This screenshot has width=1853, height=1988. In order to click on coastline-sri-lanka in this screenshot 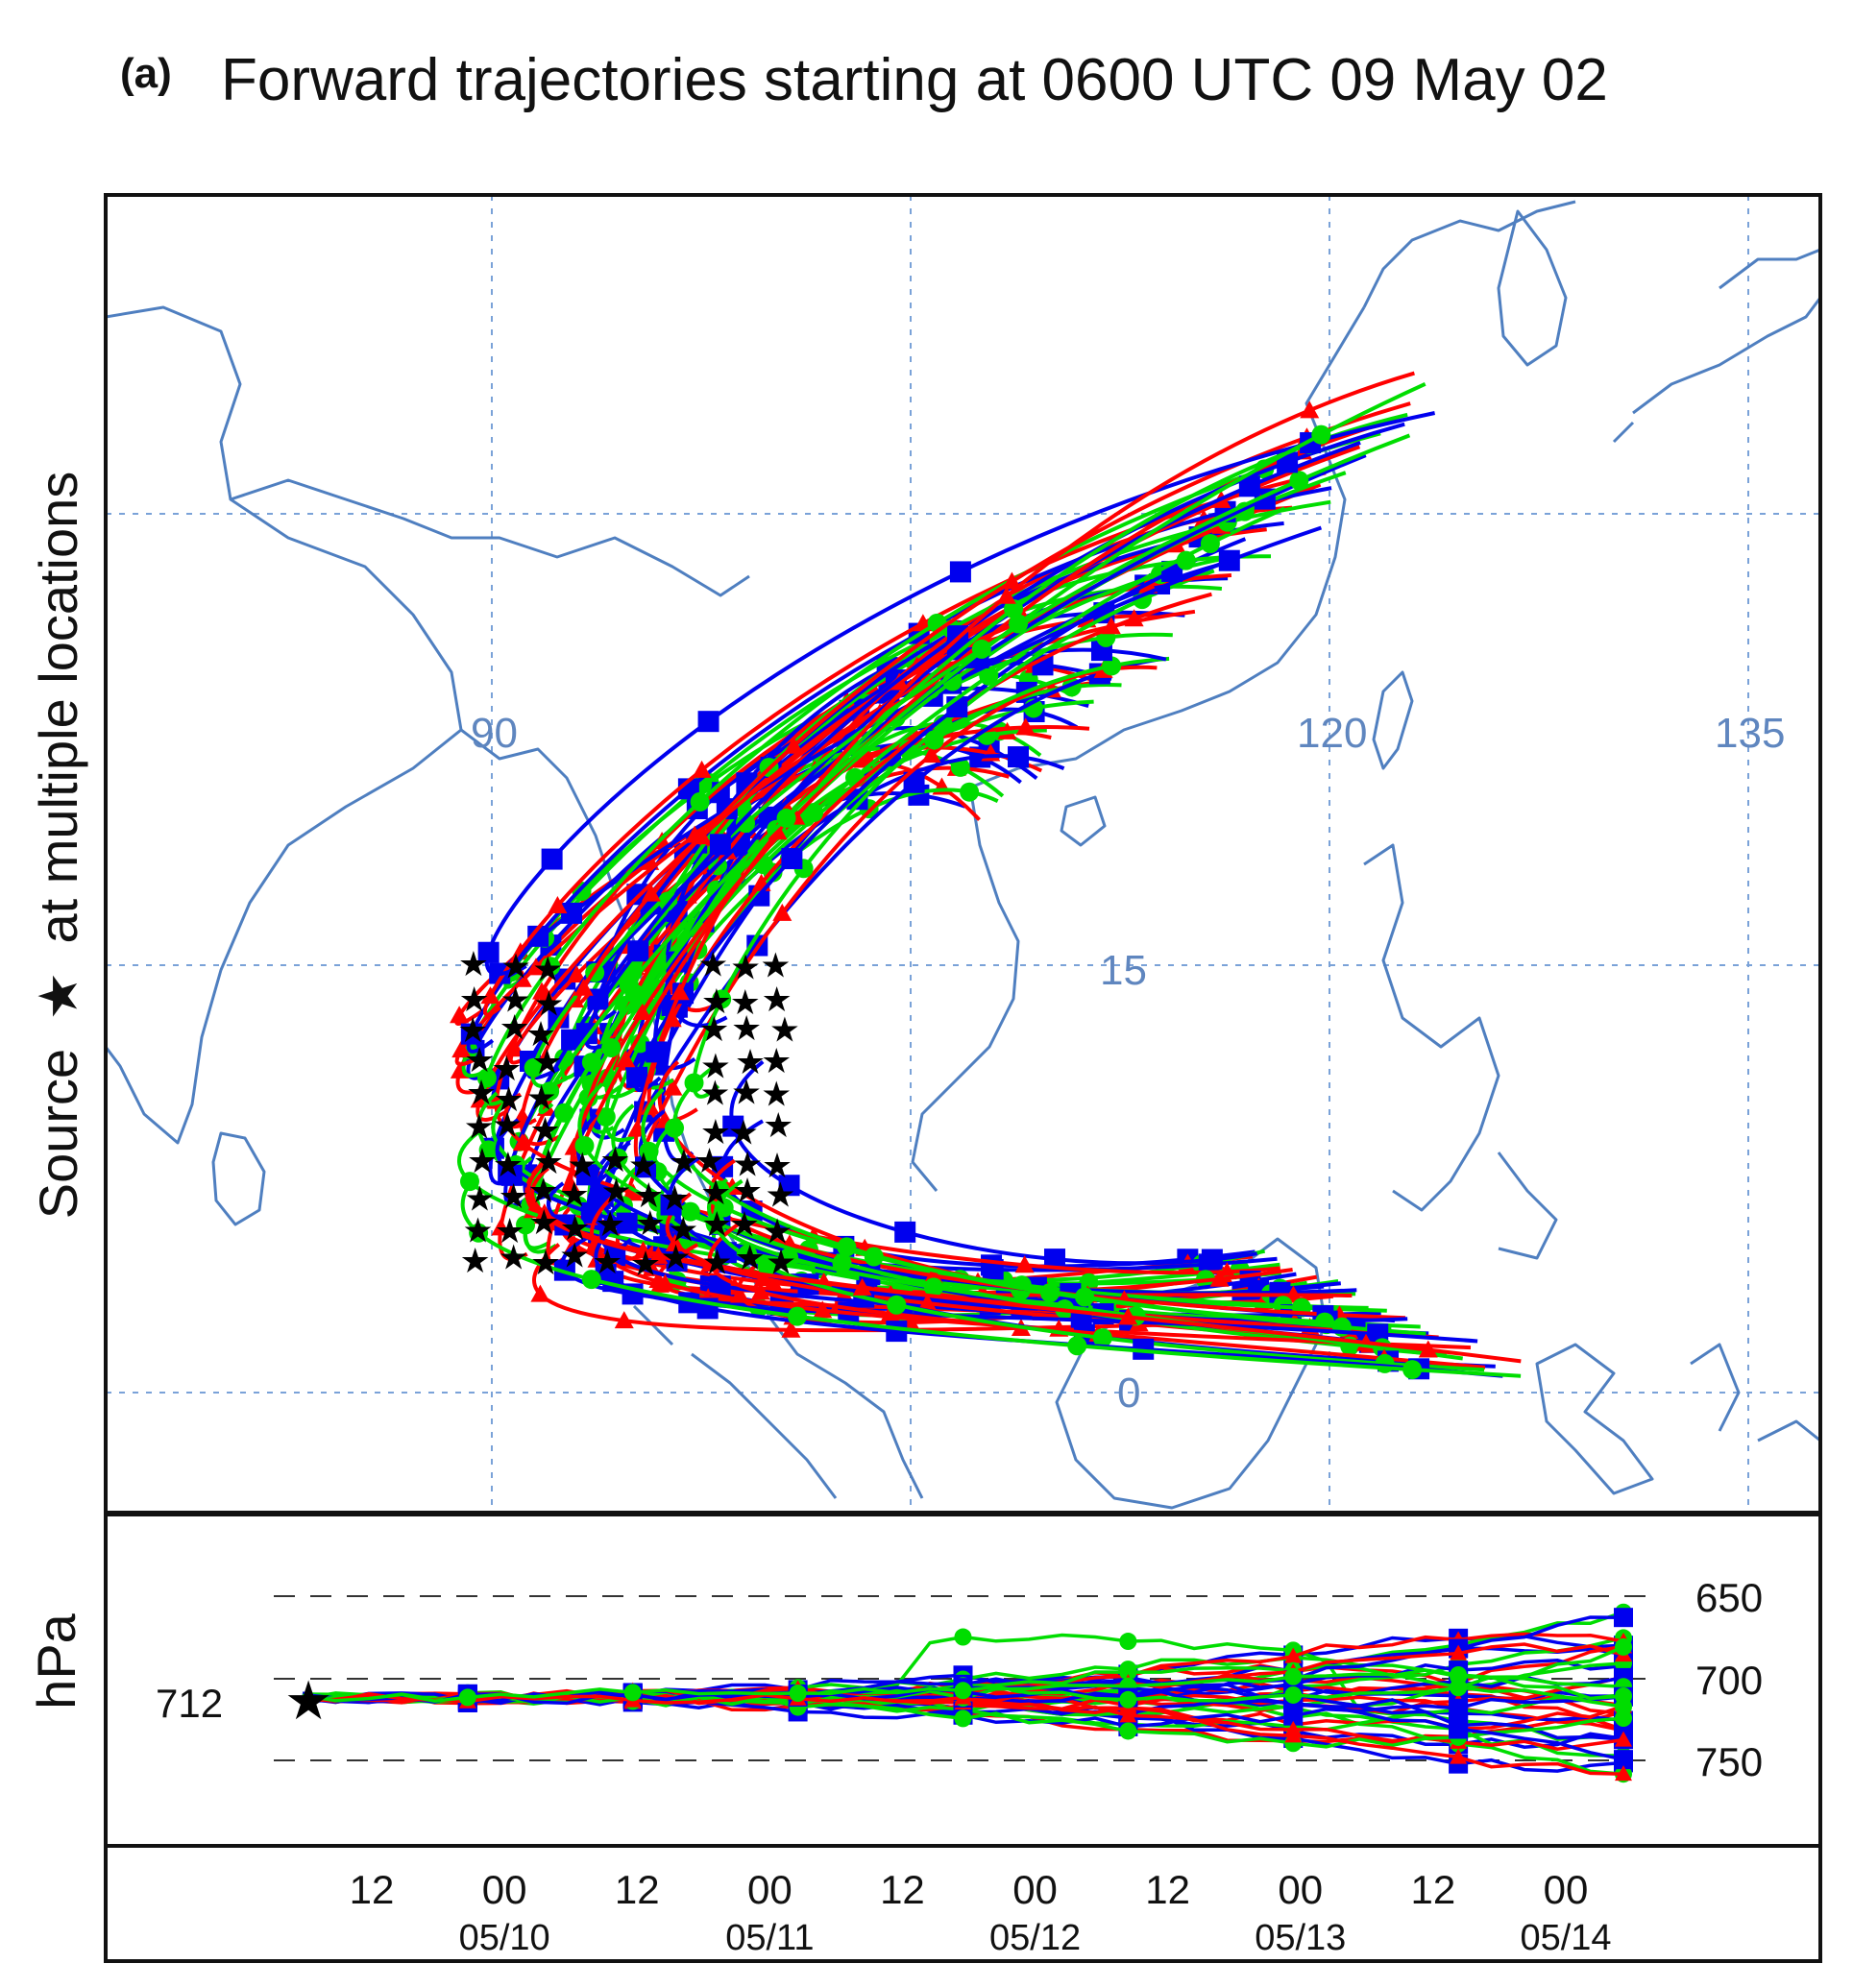, I will do `click(238, 1178)`.